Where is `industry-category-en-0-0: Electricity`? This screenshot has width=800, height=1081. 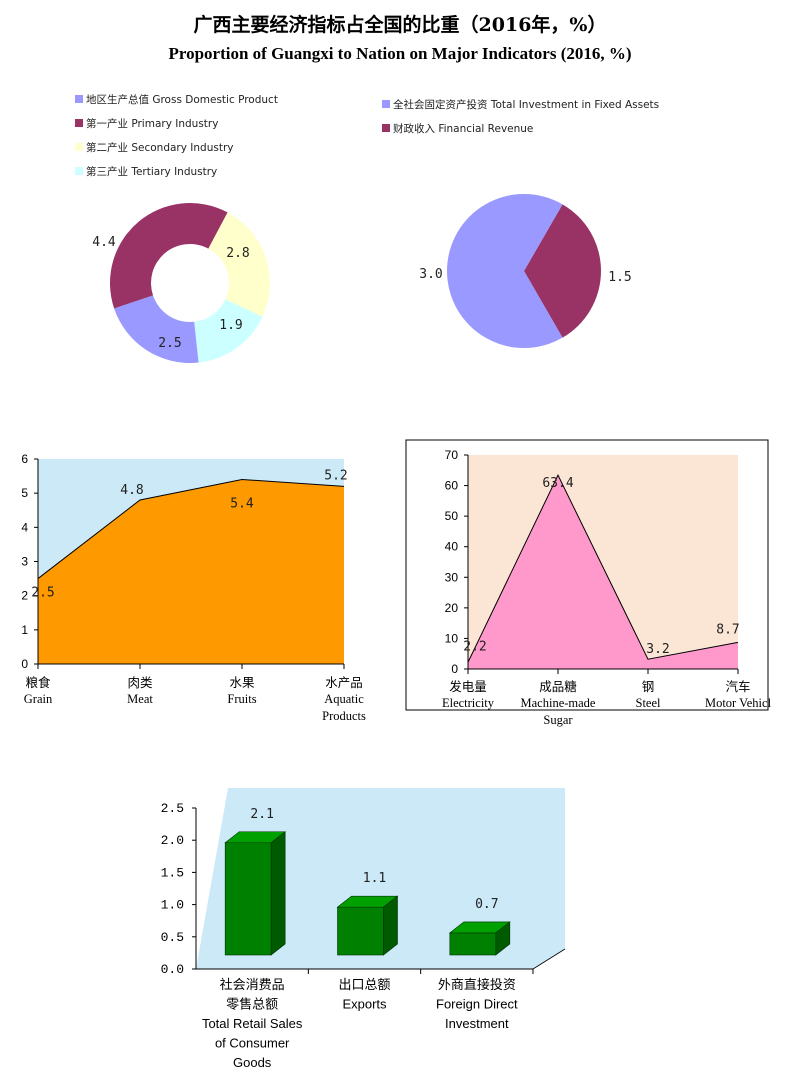 industry-category-en-0-0: Electricity is located at coordinates (468, 703).